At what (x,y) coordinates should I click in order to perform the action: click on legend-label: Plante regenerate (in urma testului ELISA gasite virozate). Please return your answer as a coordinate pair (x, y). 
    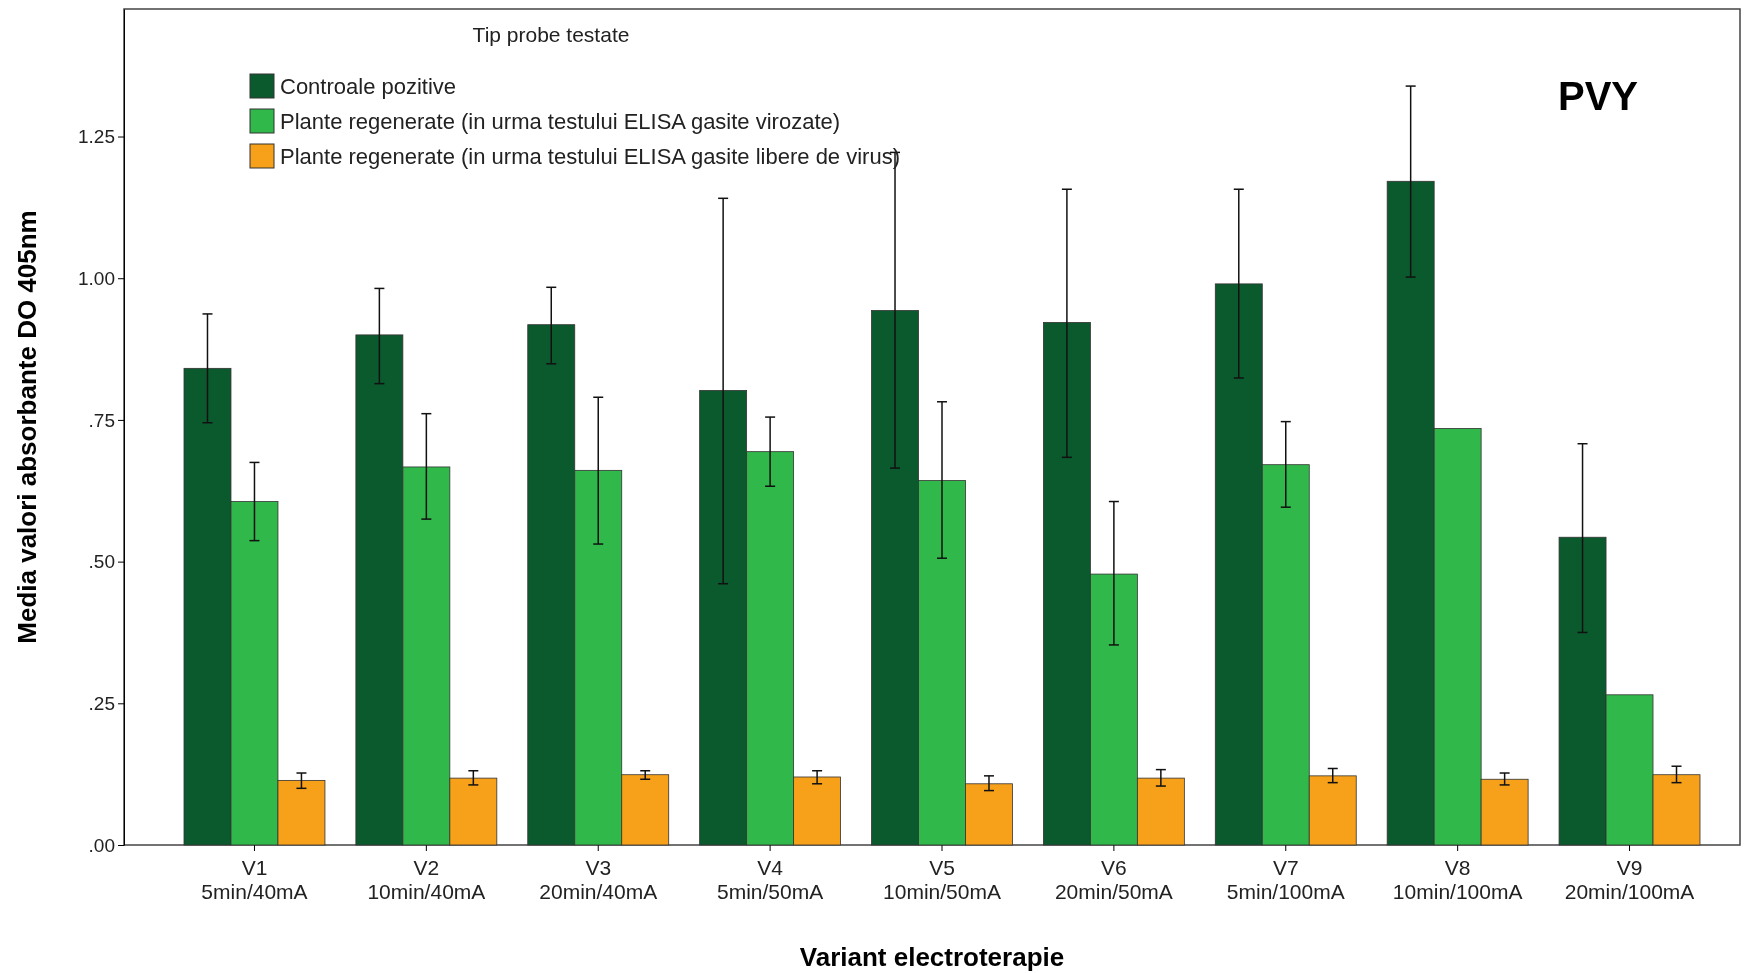
    Looking at the image, I should click on (560, 121).